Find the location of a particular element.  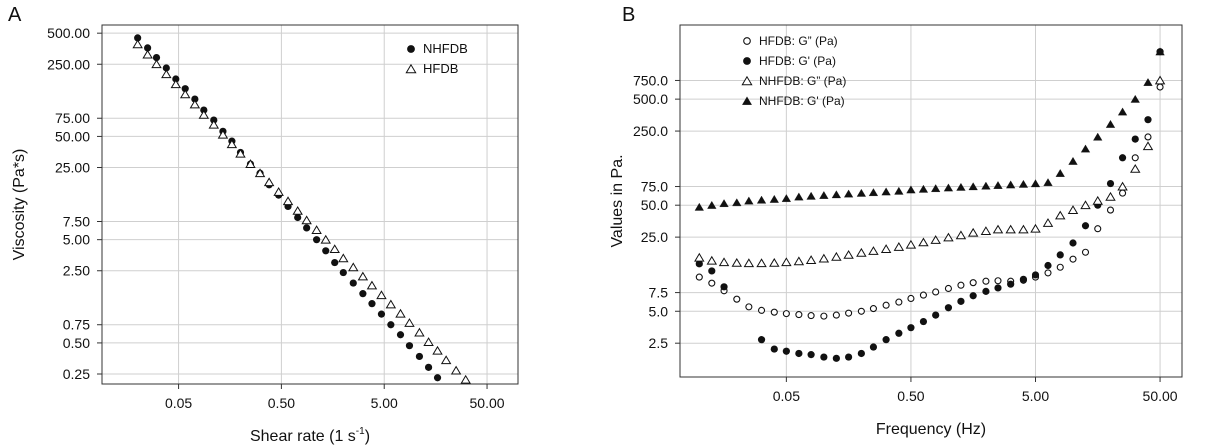

panel-a-label: A is located at coordinates (15, 15).